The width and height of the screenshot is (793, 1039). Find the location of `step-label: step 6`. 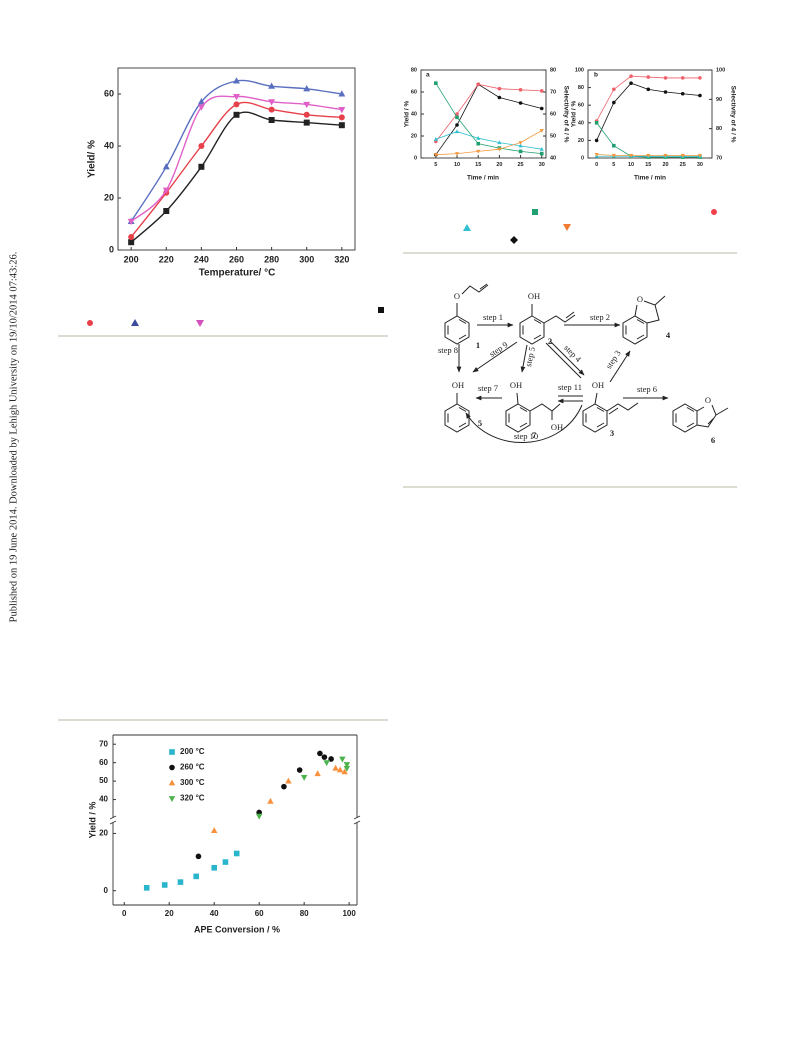

step-label: step 6 is located at coordinates (647, 389).